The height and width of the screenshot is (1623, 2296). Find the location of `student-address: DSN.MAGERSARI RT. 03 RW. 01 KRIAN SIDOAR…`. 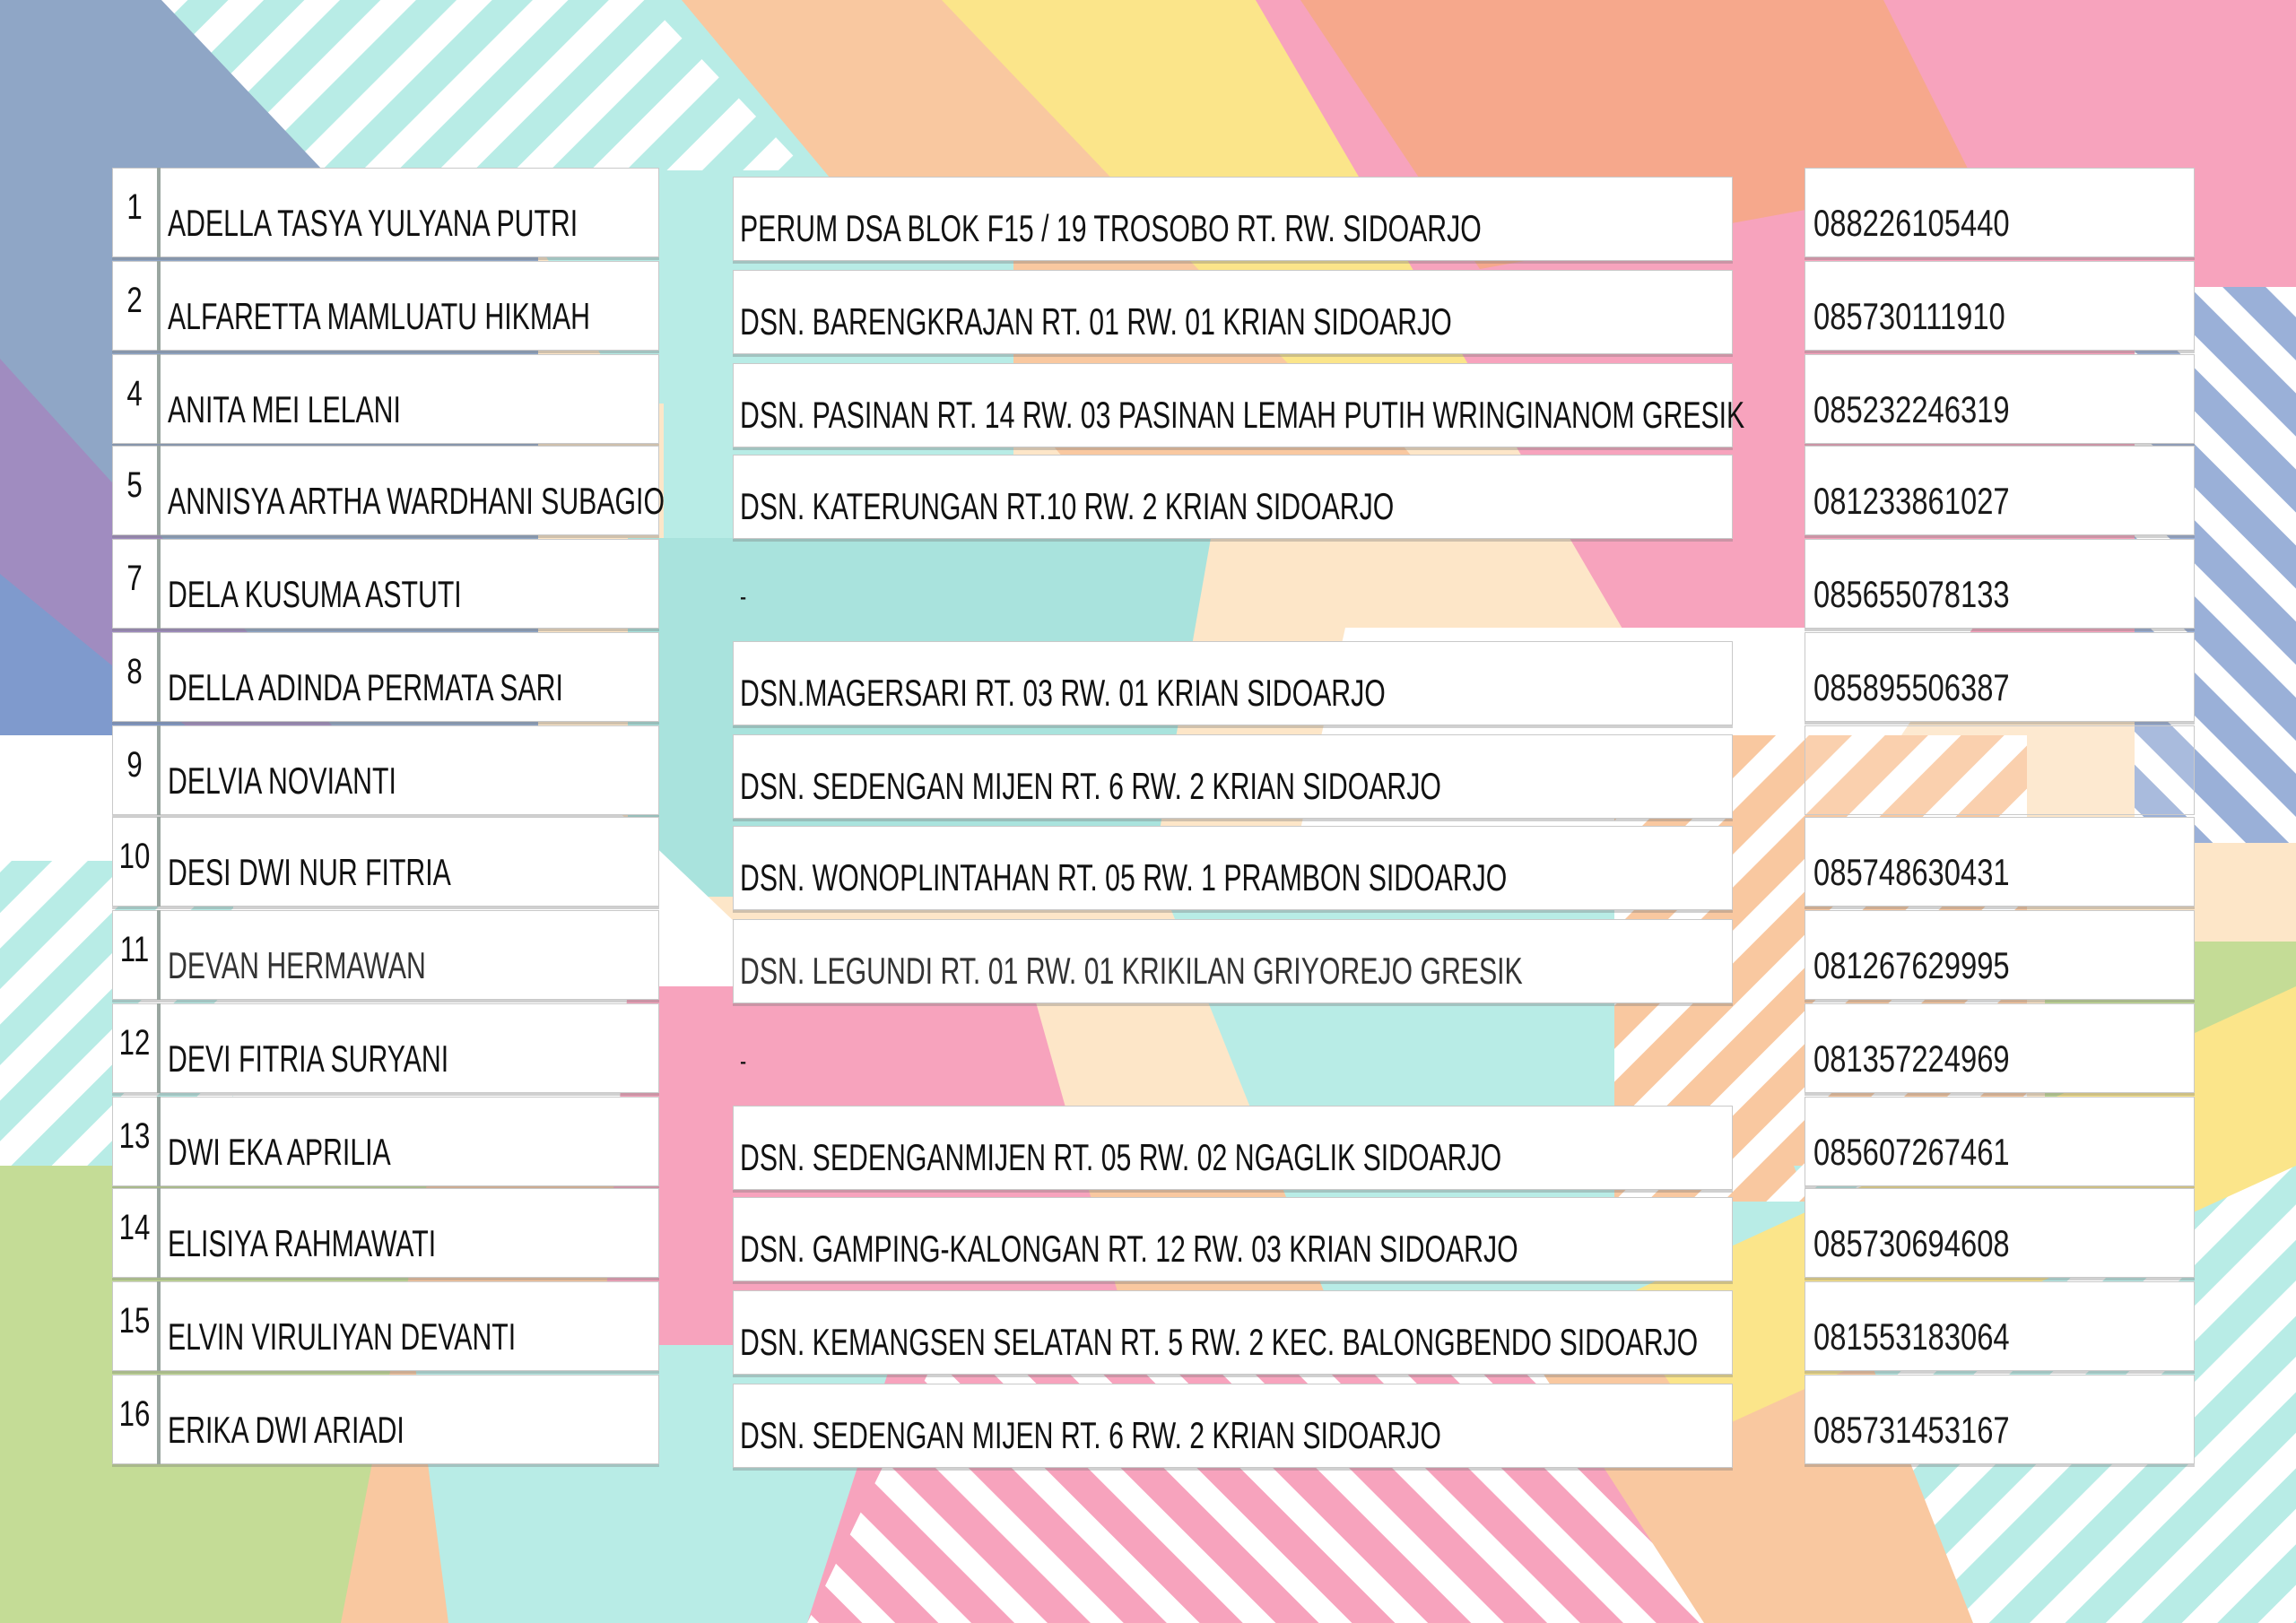

student-address: DSN.MAGERSARI RT. 03 RW. 01 KRIAN SIDOAR… is located at coordinates (1063, 693).